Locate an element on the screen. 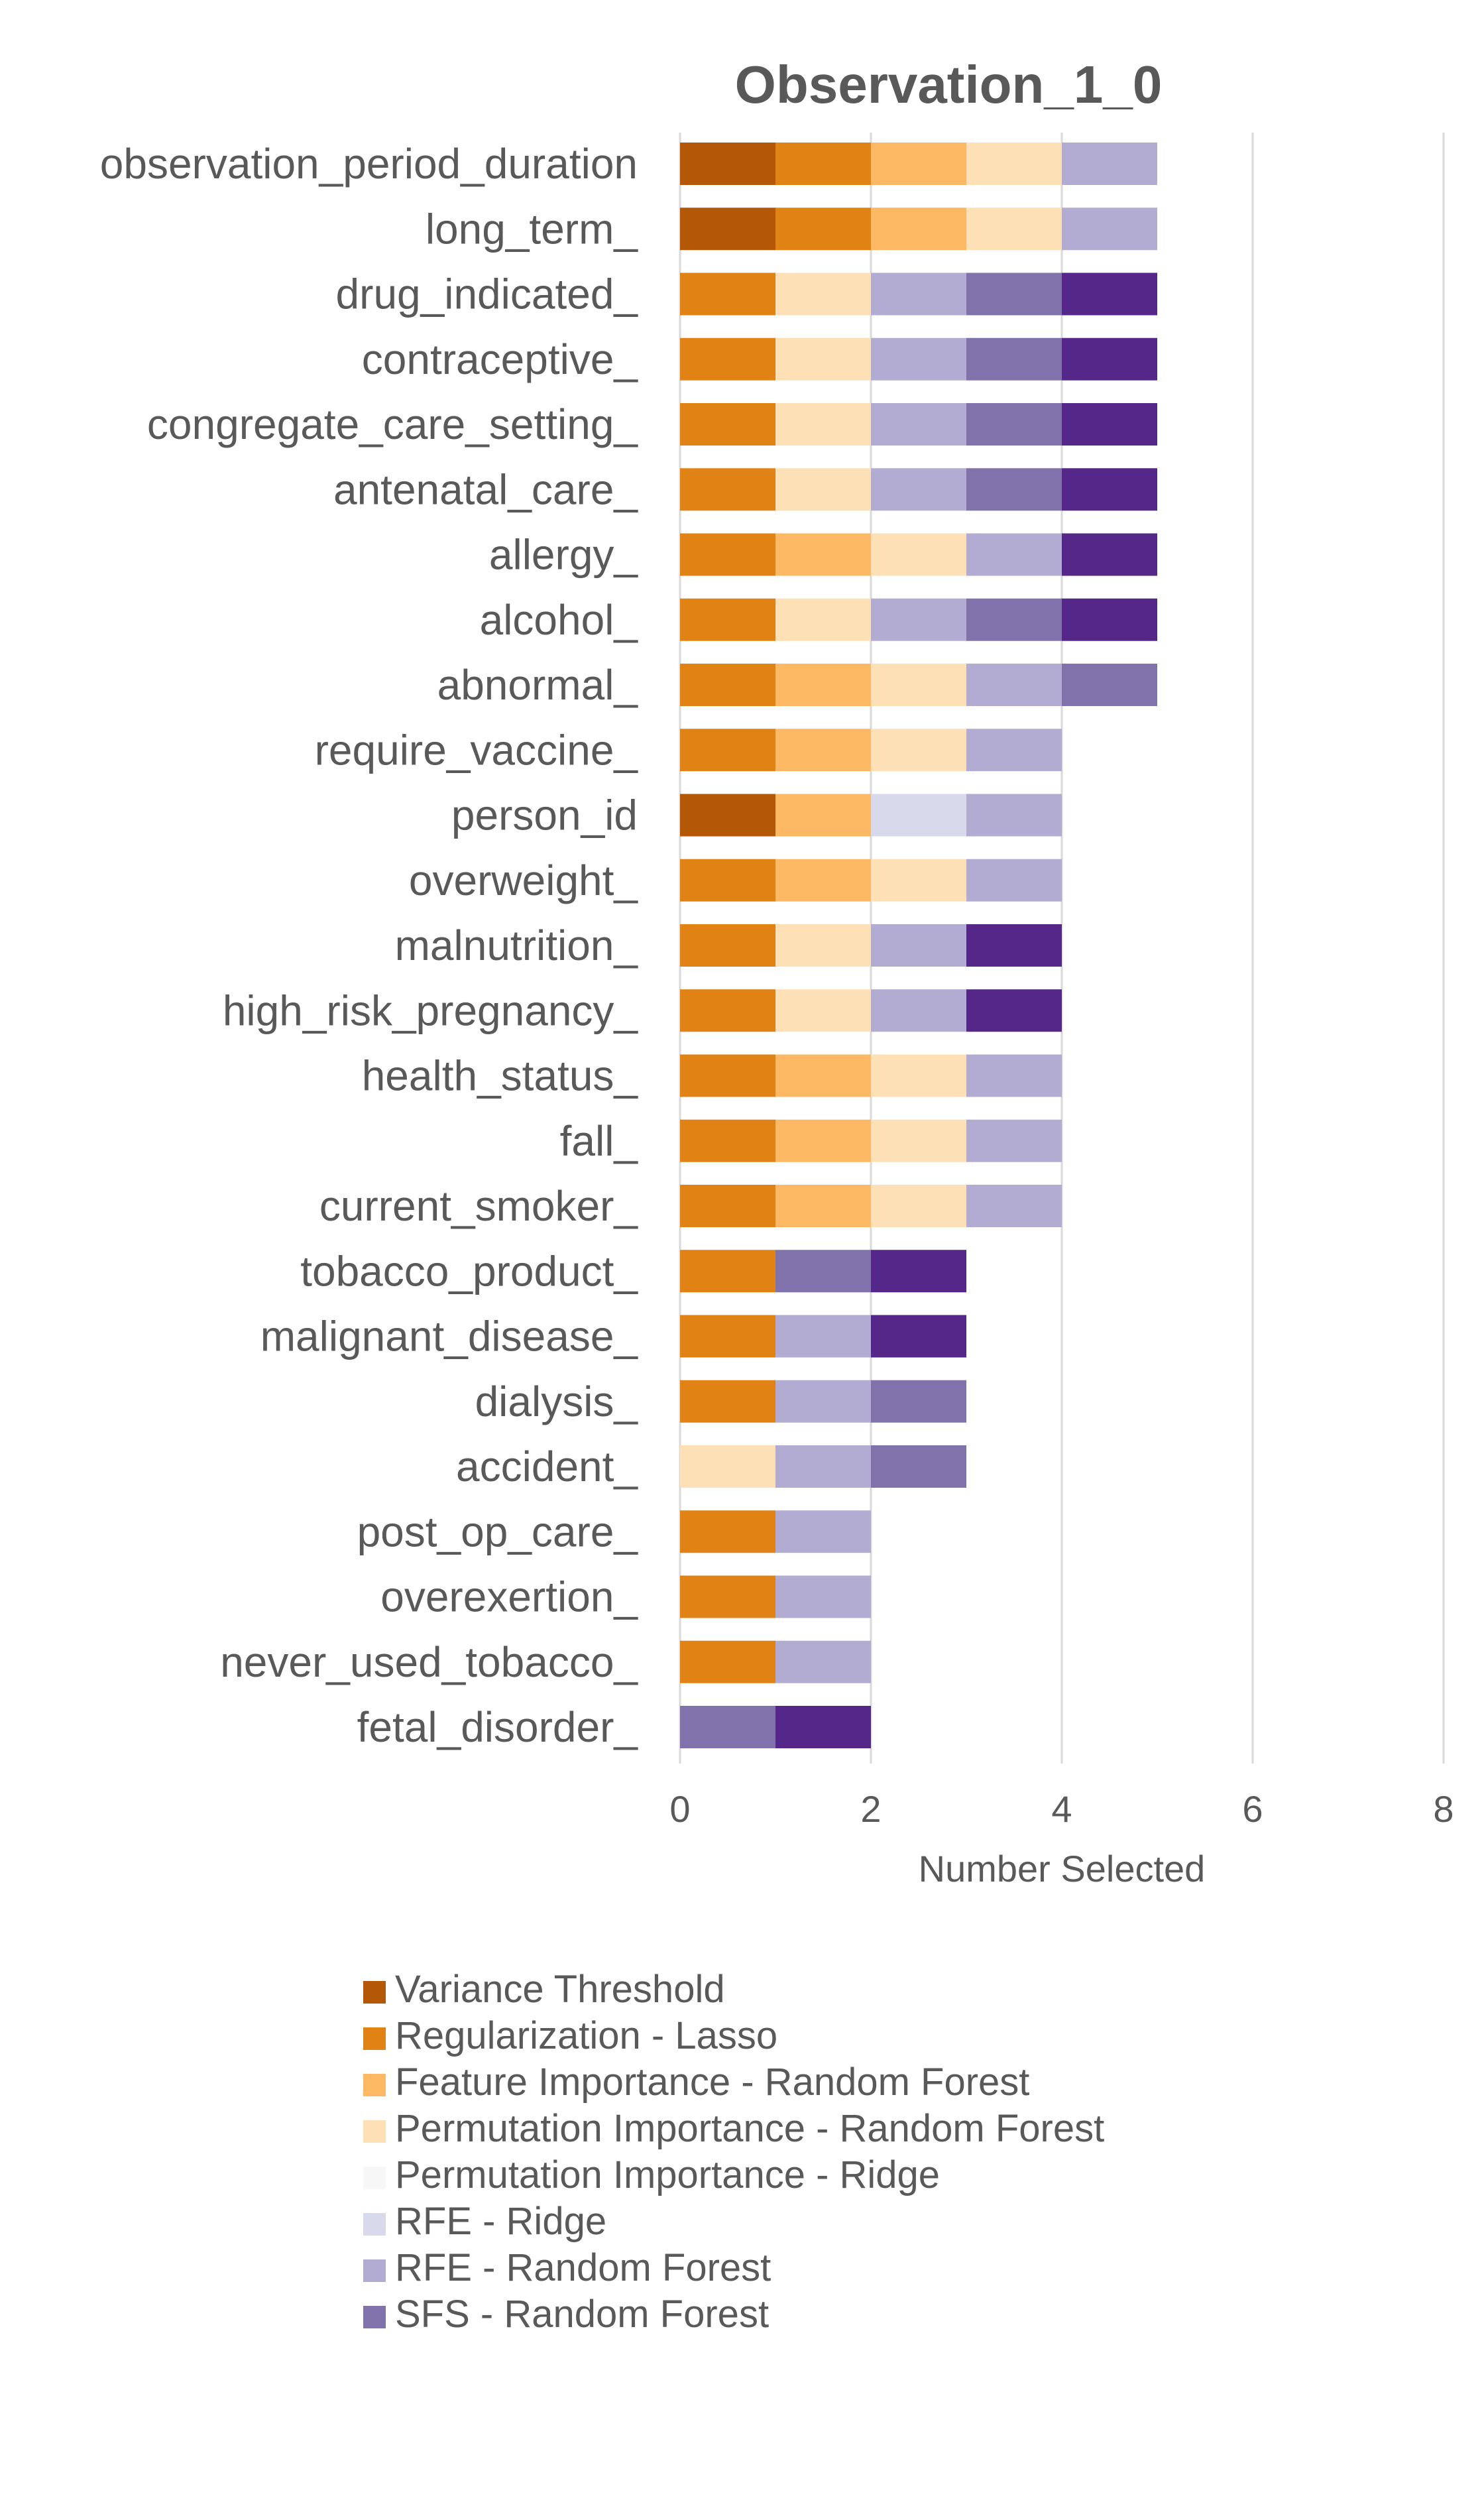  x-tick-label: 0 is located at coordinates (680, 1809).